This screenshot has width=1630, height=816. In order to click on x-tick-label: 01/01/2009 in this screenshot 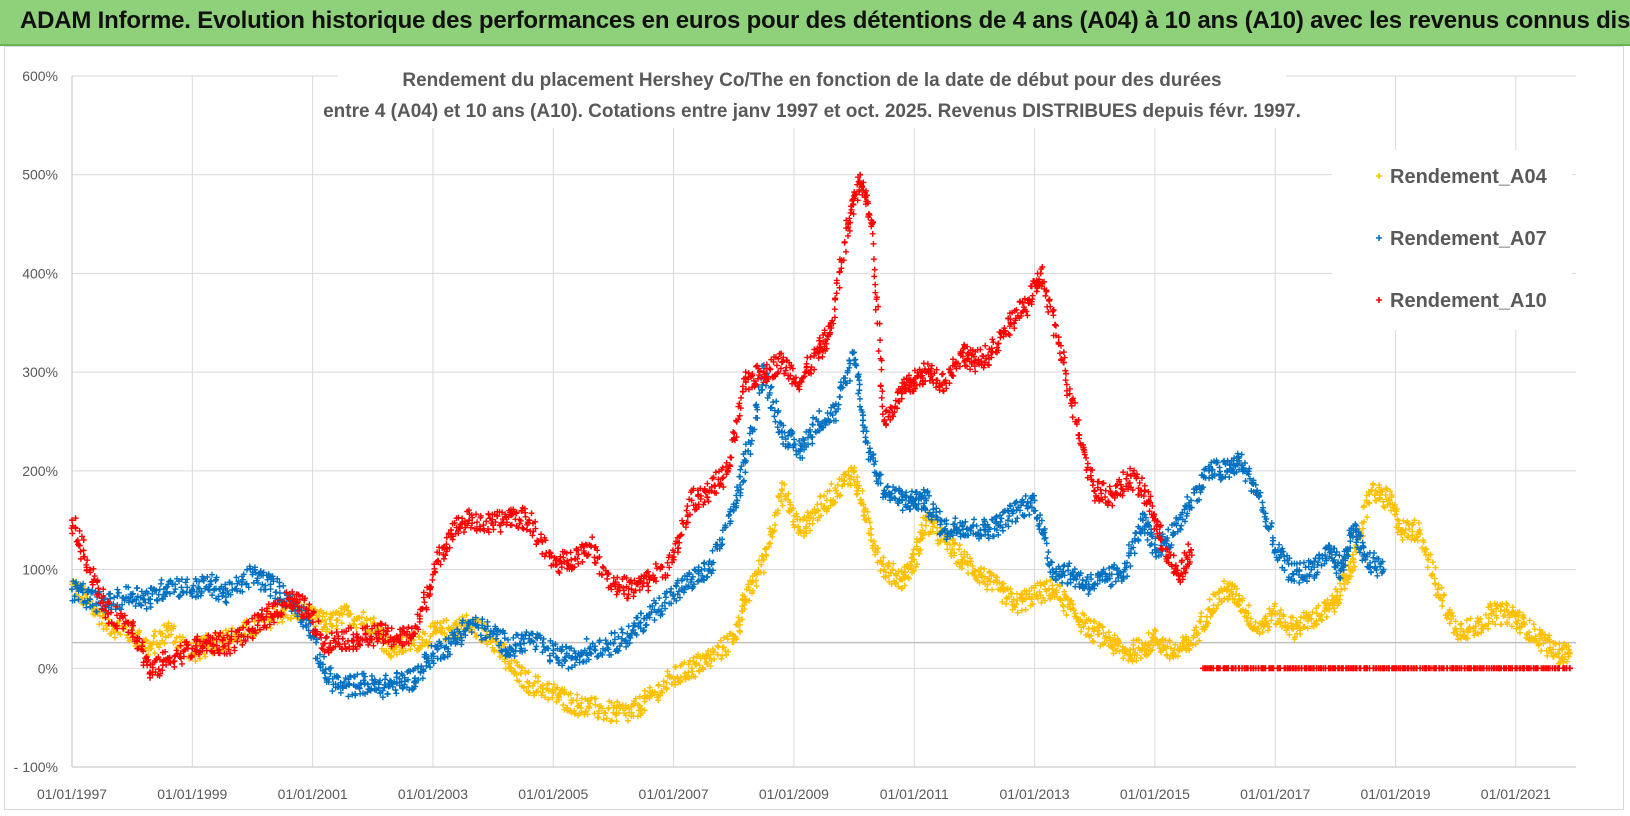, I will do `click(794, 794)`.